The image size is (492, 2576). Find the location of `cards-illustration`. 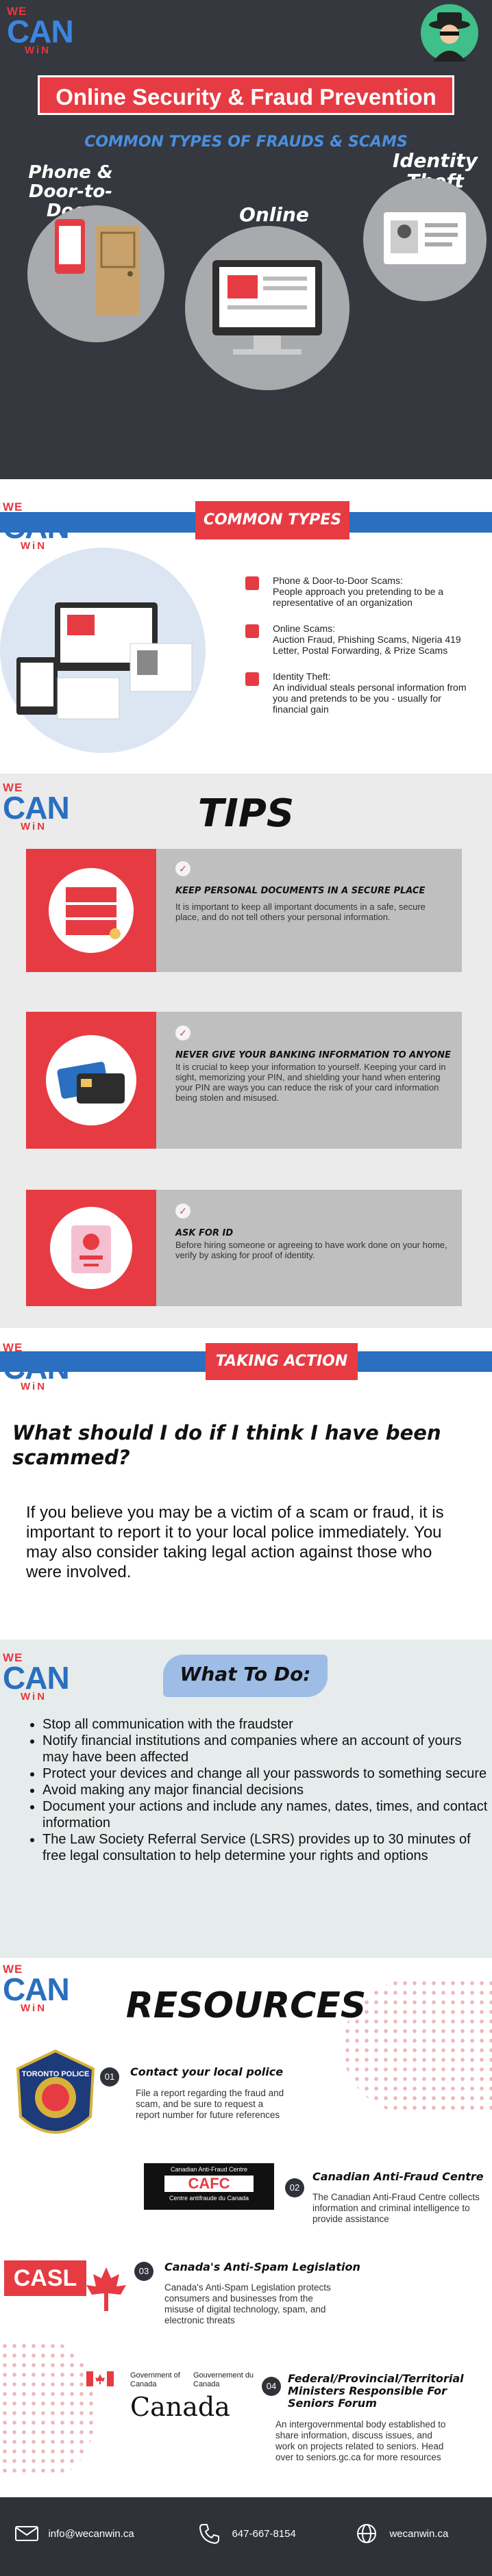

cards-illustration is located at coordinates (91, 1080).